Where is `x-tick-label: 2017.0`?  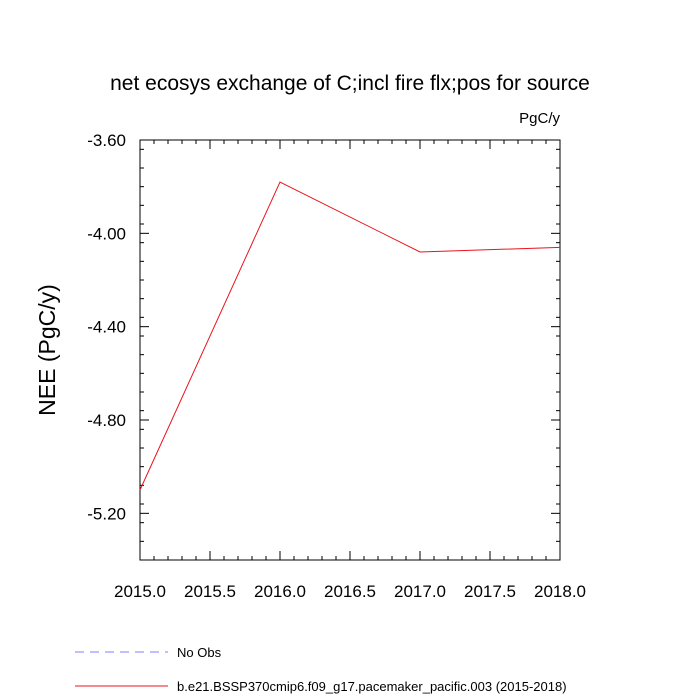
x-tick-label: 2017.0 is located at coordinates (420, 591).